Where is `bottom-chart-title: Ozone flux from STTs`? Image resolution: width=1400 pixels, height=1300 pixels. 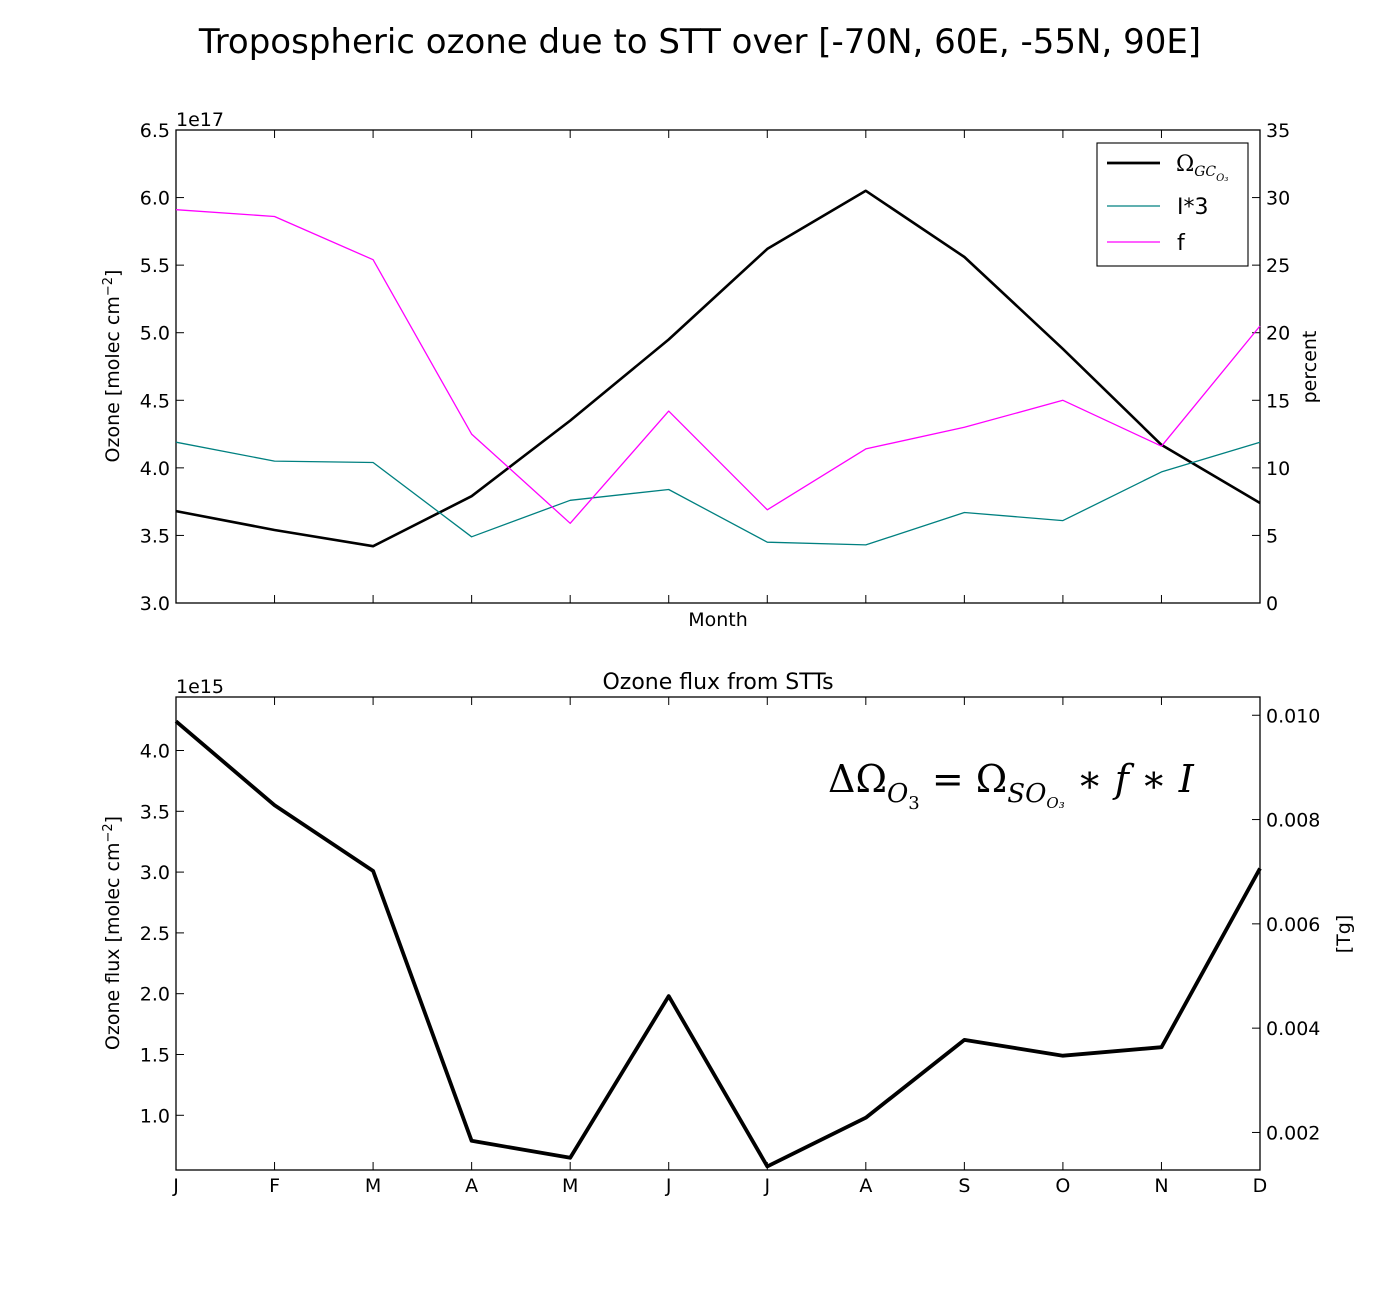
bottom-chart-title: Ozone flux from STTs is located at coordinates (717, 682).